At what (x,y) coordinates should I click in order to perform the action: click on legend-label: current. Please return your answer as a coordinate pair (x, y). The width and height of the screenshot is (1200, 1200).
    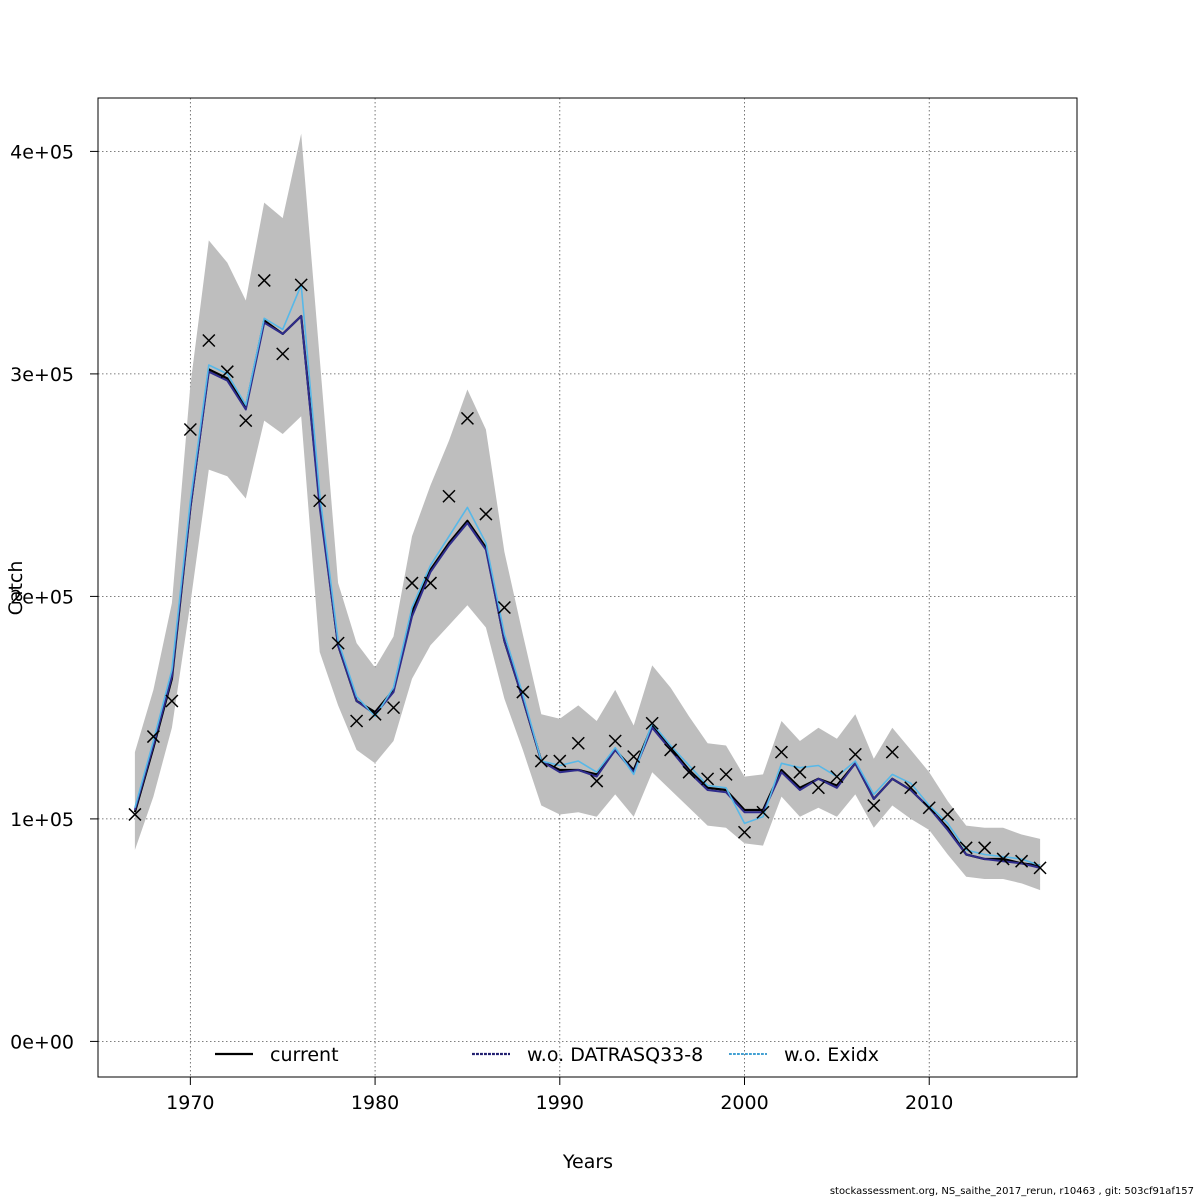
    Looking at the image, I should click on (304, 1055).